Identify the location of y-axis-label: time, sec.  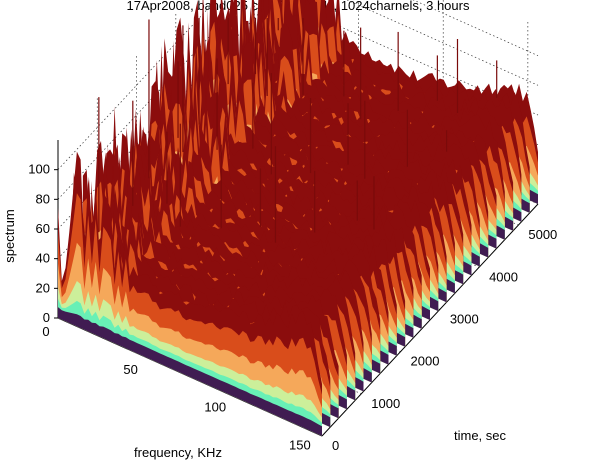
(480, 435).